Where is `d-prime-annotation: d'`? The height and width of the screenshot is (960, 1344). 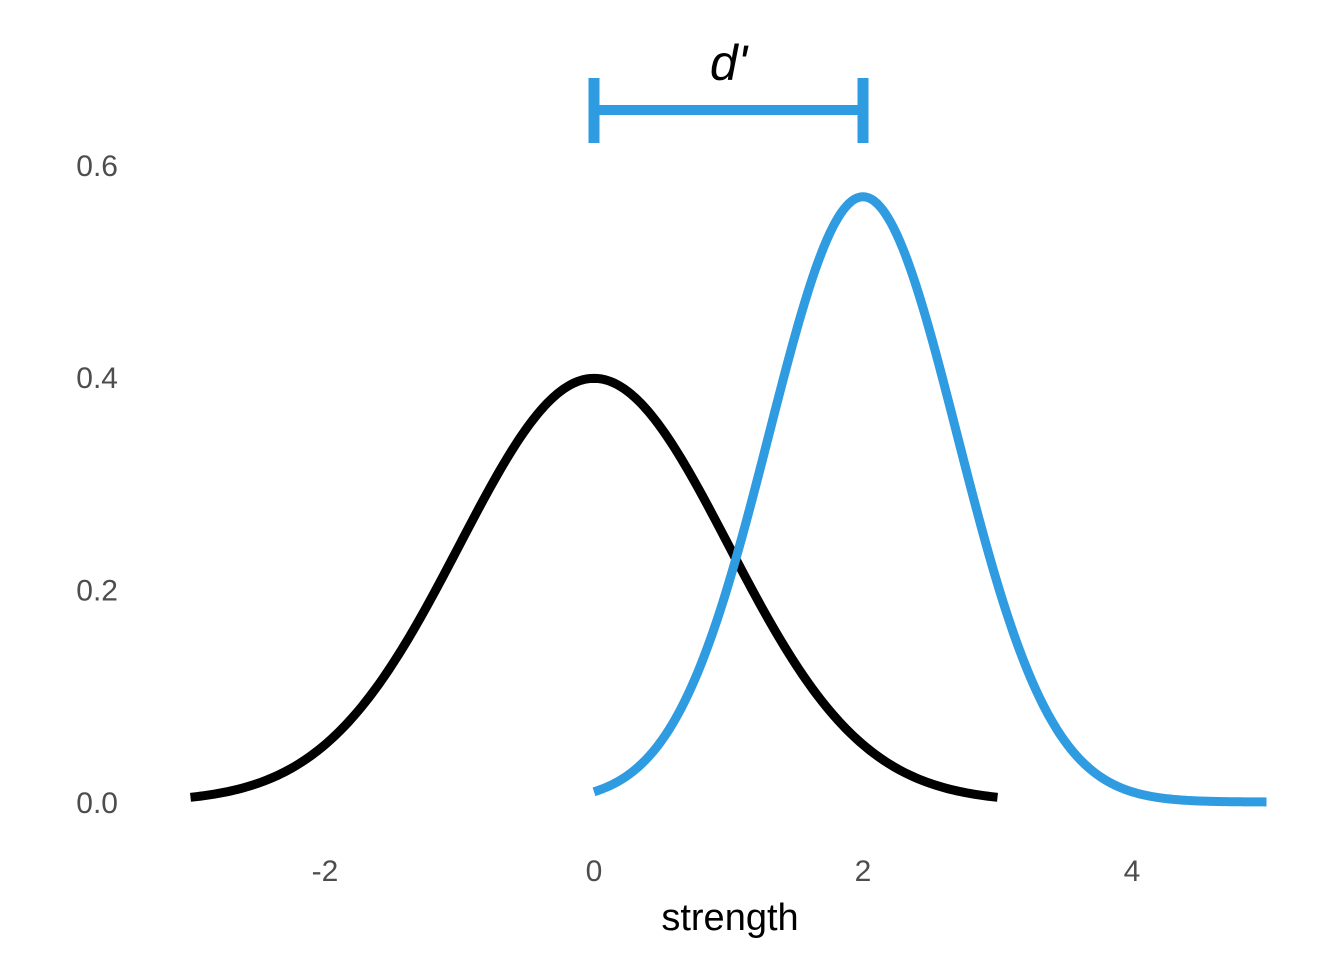 d-prime-annotation: d' is located at coordinates (728, 89).